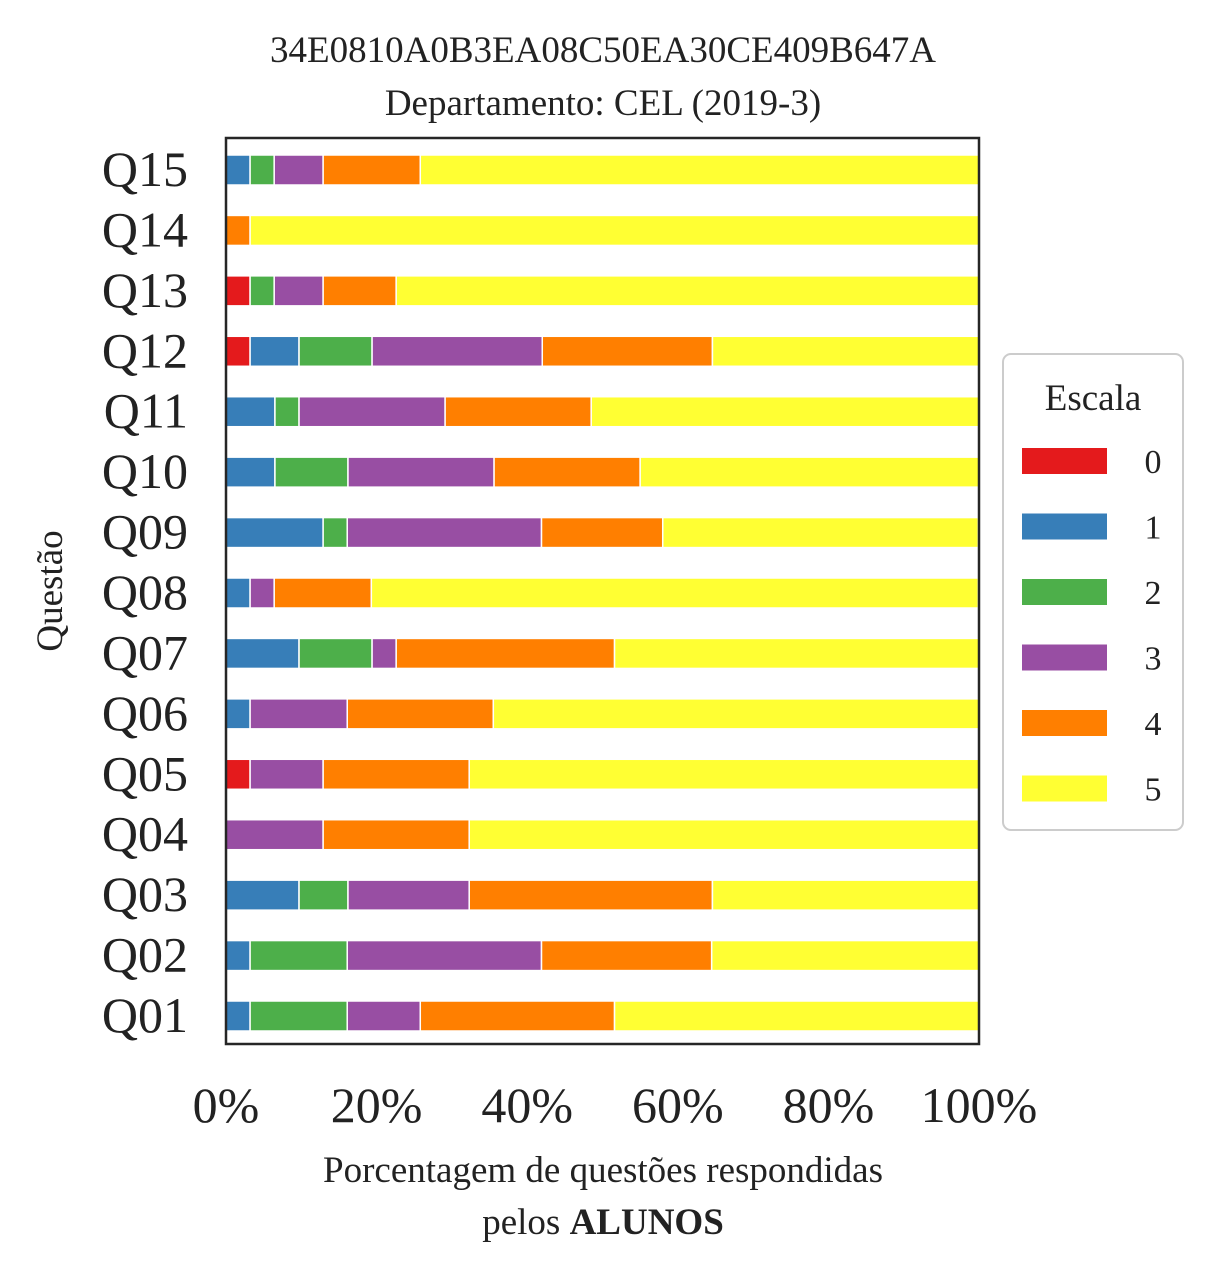  What do you see at coordinates (145, 471) in the screenshot?
I see `y-tick-label-q10: Q10` at bounding box center [145, 471].